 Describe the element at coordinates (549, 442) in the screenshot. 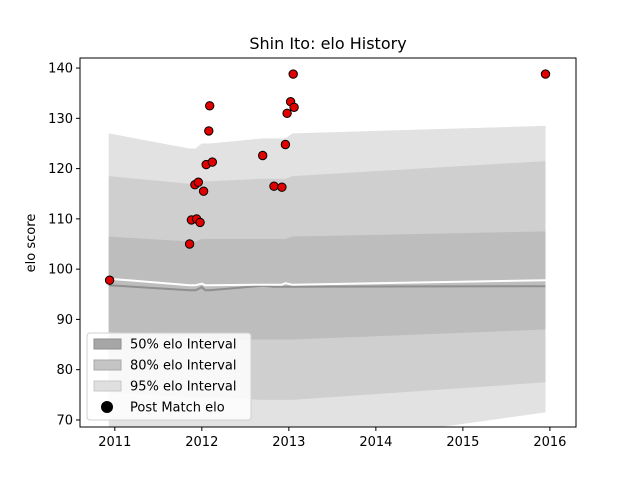

I see `x-tick-label: 2016` at that location.